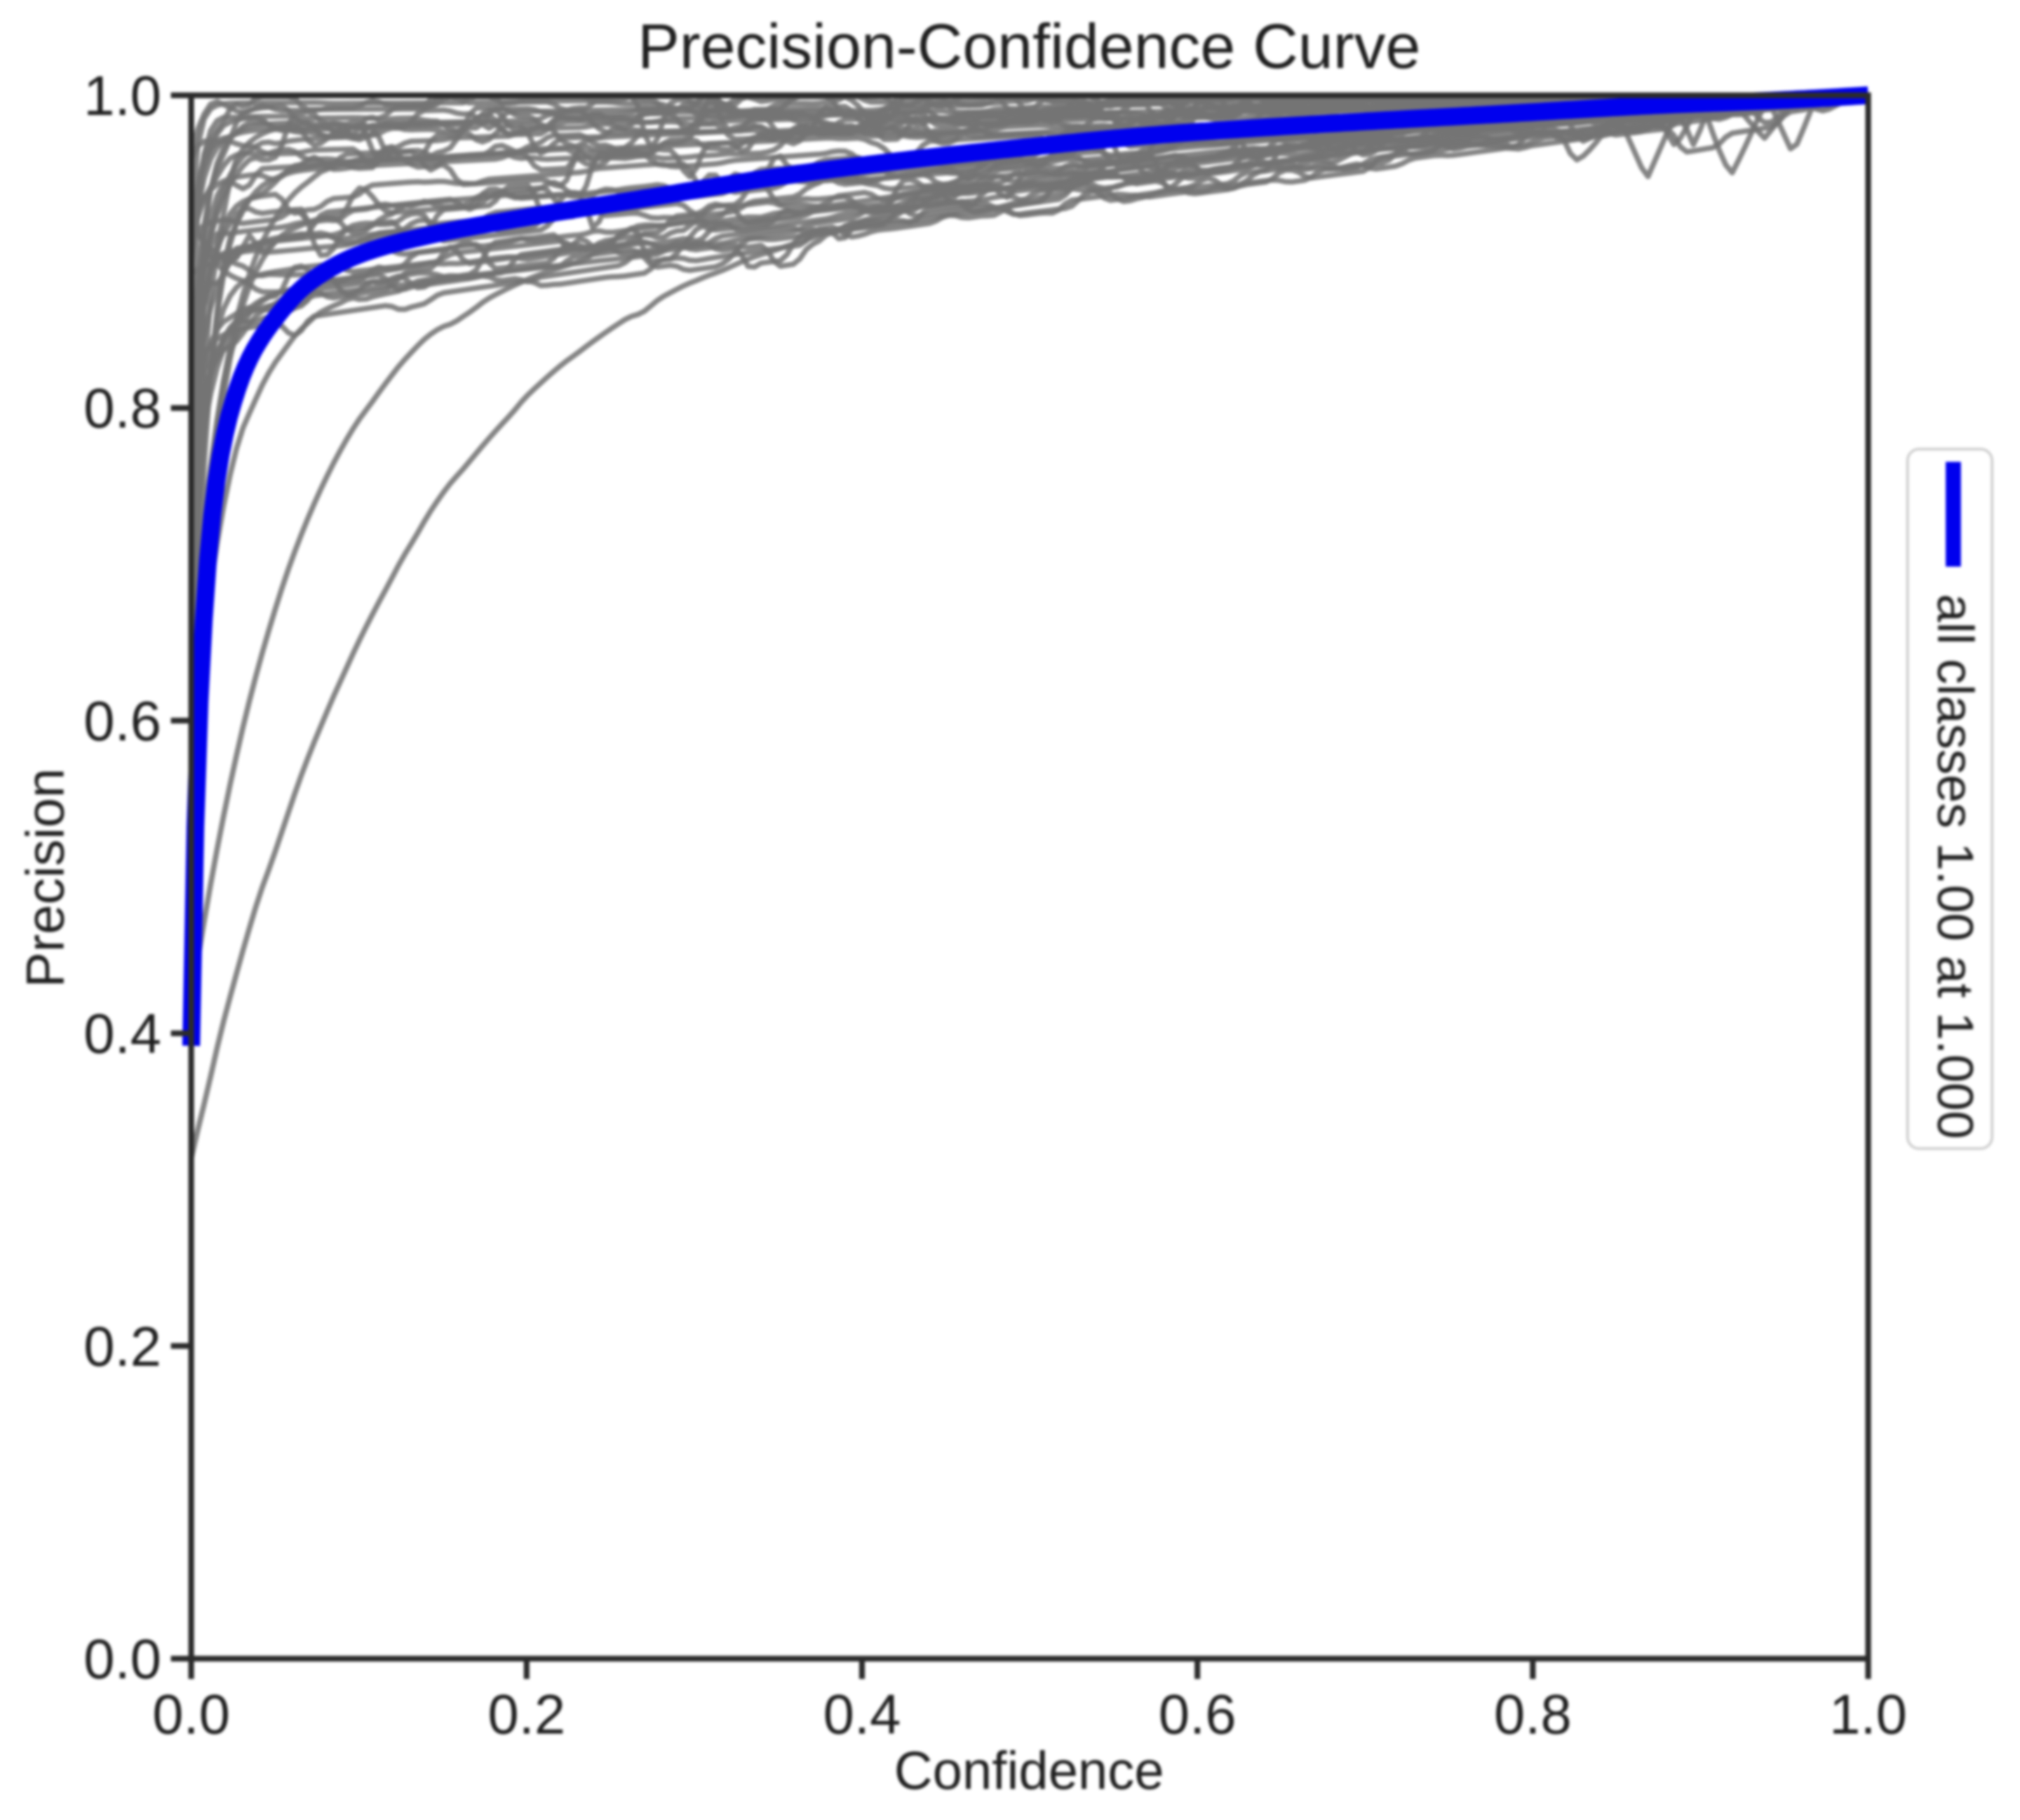  I want to click on svg-text: Confidence, so click(1029, 1770).